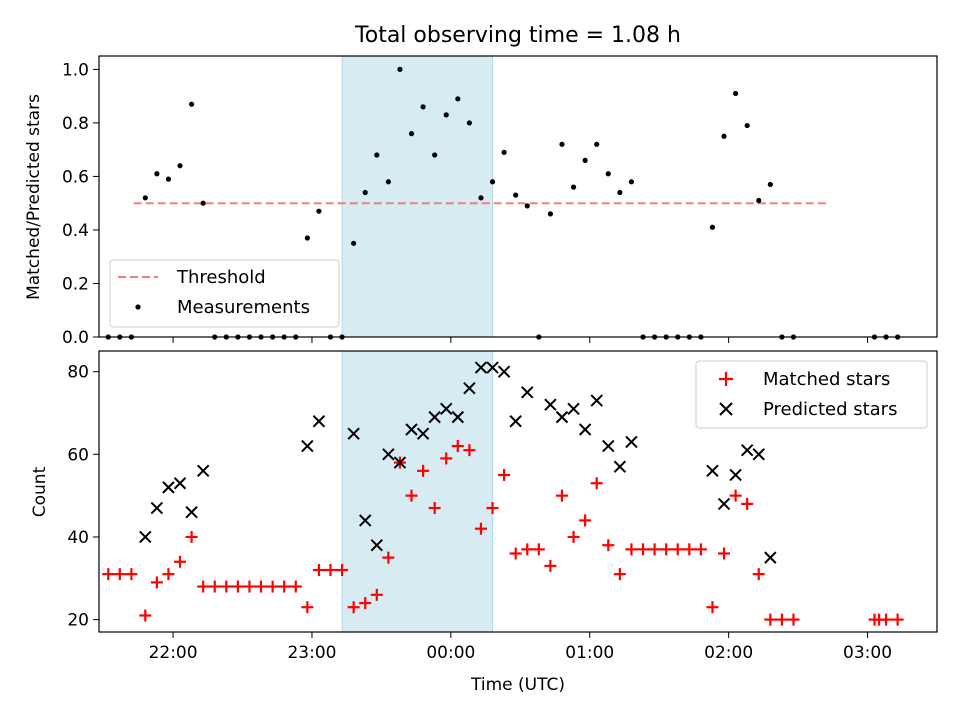 Image resolution: width=960 pixels, height=720 pixels. Describe the element at coordinates (417, 196) in the screenshot. I see `top-shaded-span` at that location.